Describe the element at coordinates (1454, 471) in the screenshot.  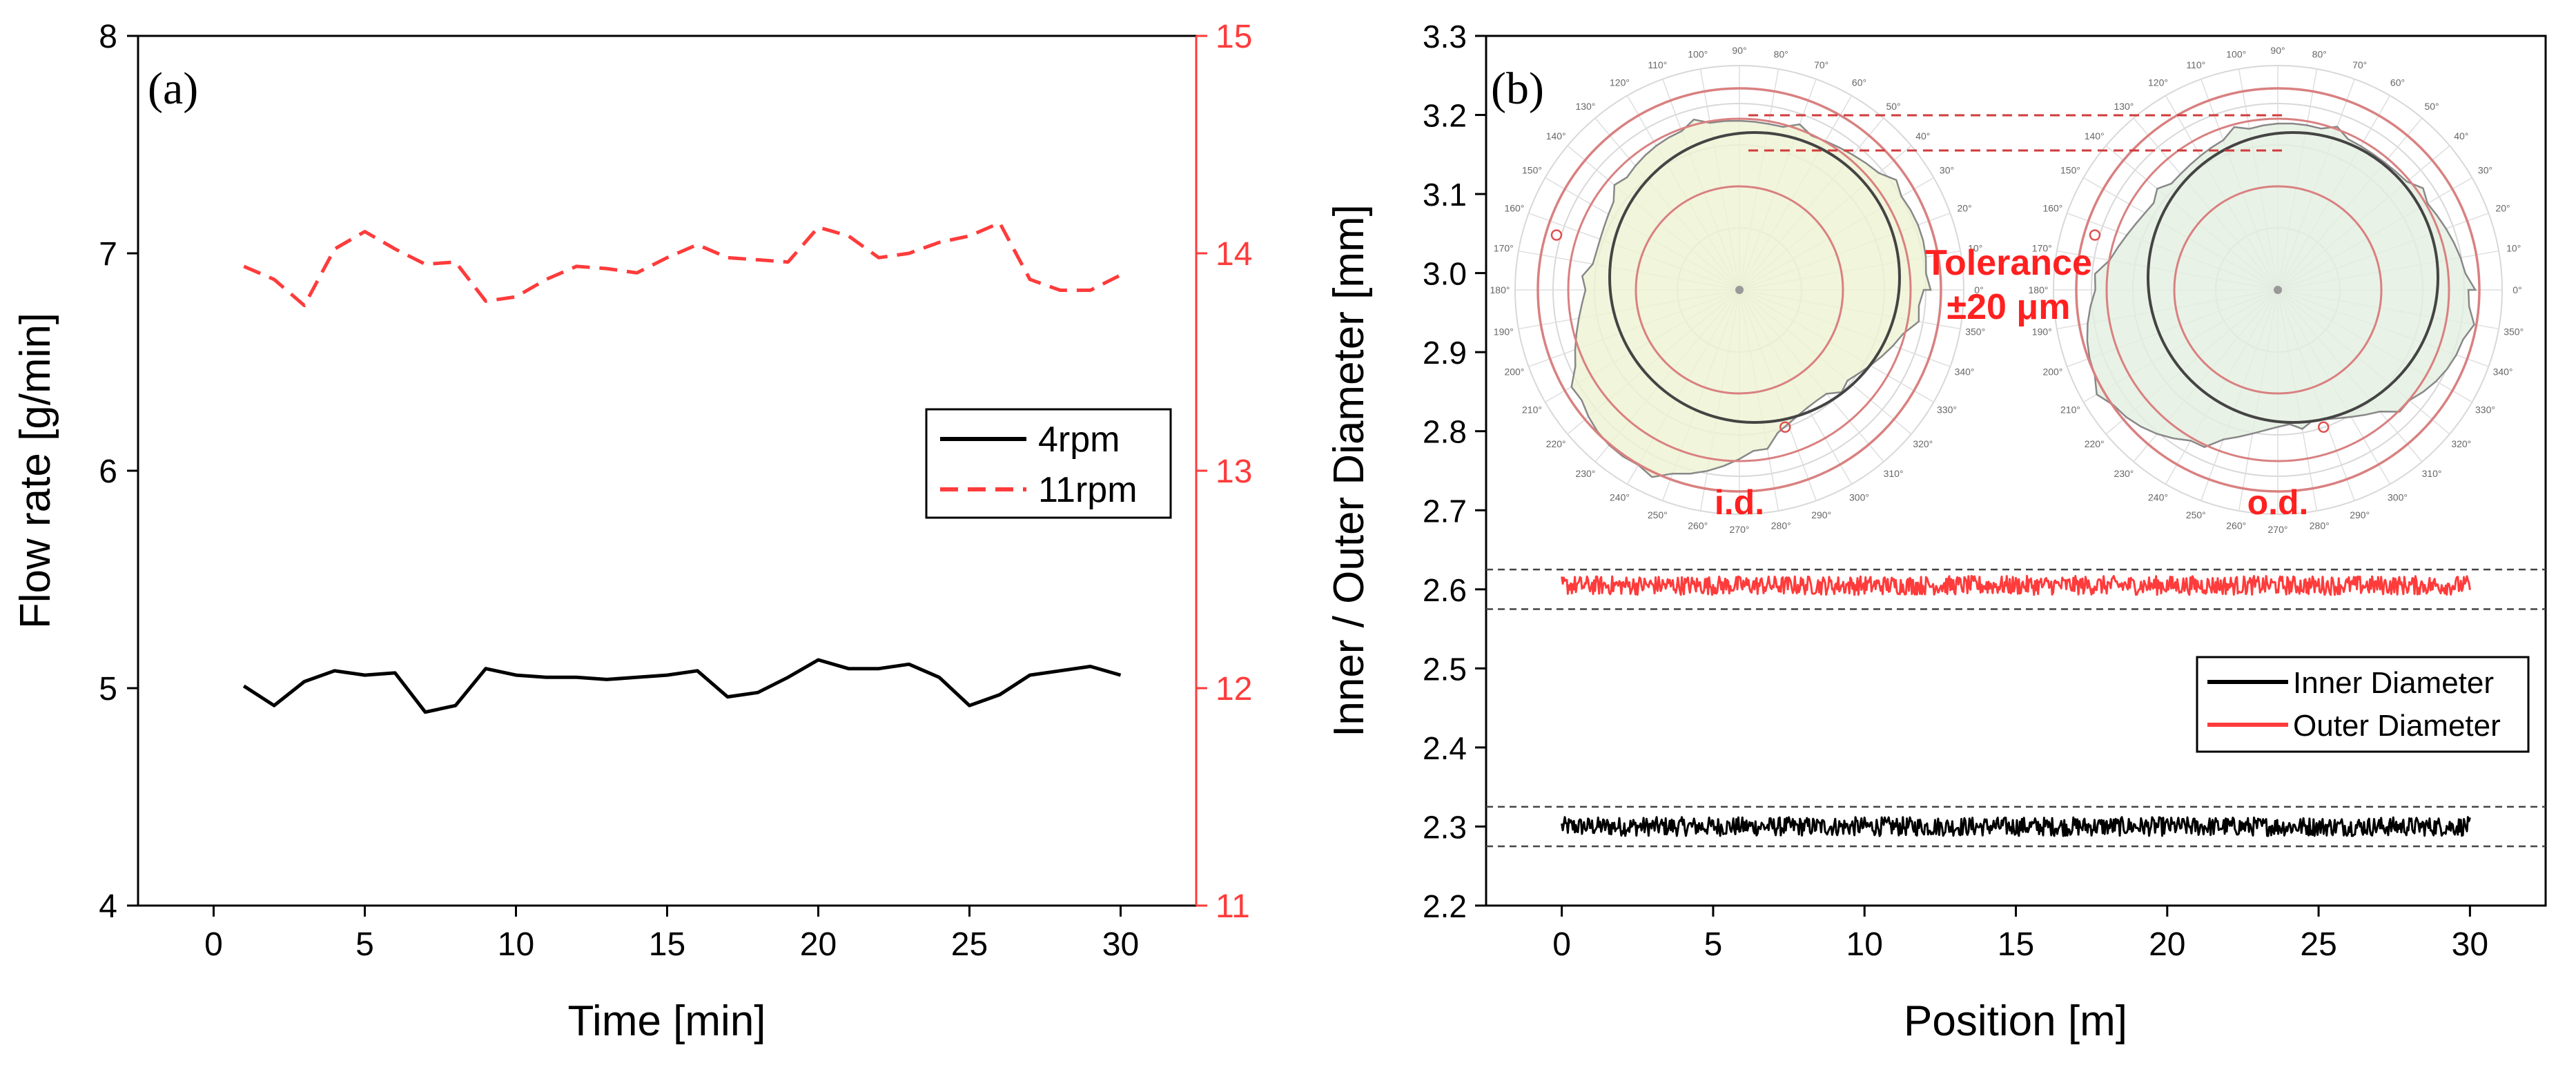
I see `panel-b-y-ticks: 2.2 2.3 2.4 2.5 2.6 2.7 2.8 2.9 3.0 3.1 3.2 3.3` at that location.